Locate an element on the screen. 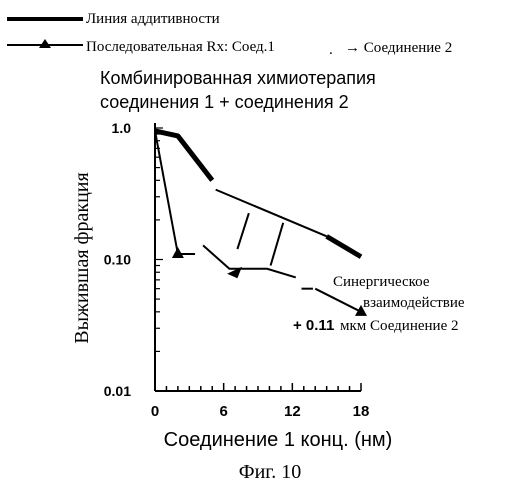 The width and height of the screenshot is (523, 500). bracket-left is located at coordinates (242, 231).